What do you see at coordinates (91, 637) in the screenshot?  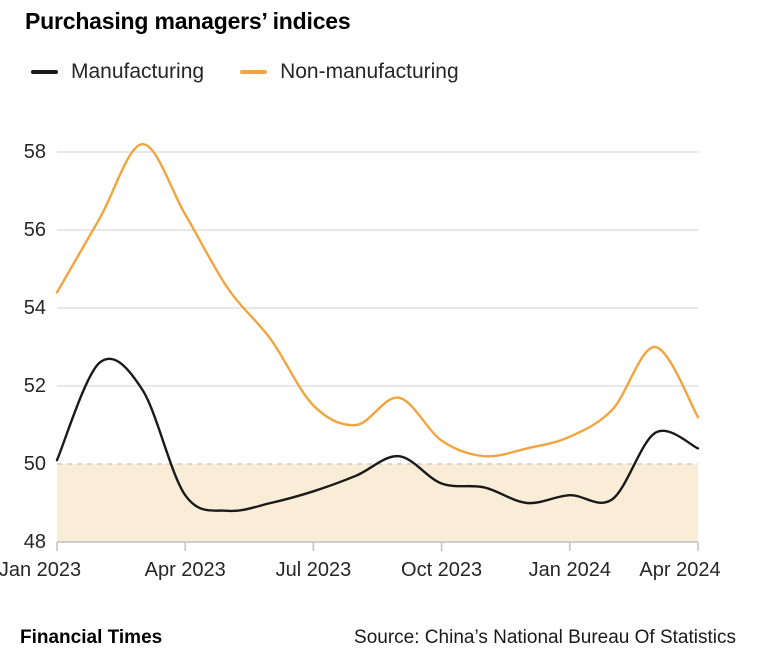 I see `ft-brand: Financial Times` at bounding box center [91, 637].